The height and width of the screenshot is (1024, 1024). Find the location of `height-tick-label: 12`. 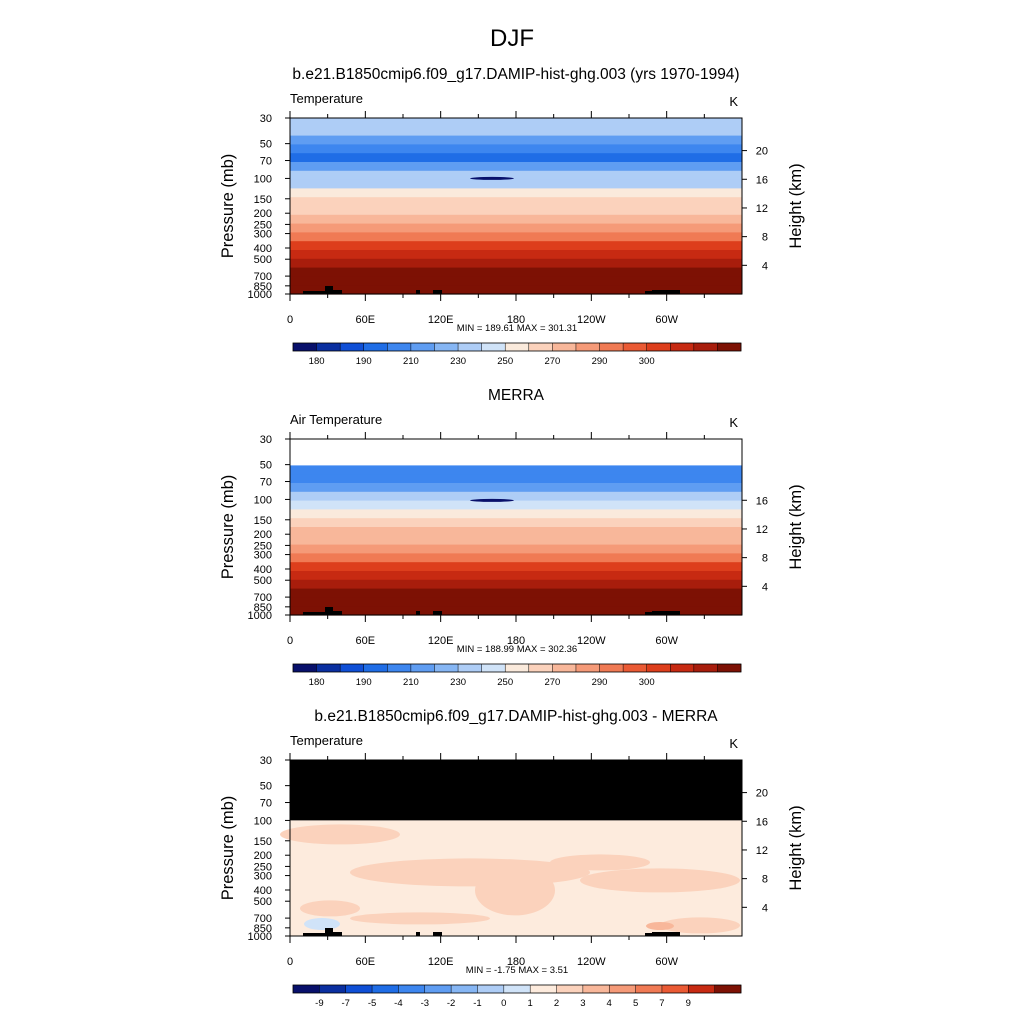

height-tick-label: 12 is located at coordinates (762, 530).